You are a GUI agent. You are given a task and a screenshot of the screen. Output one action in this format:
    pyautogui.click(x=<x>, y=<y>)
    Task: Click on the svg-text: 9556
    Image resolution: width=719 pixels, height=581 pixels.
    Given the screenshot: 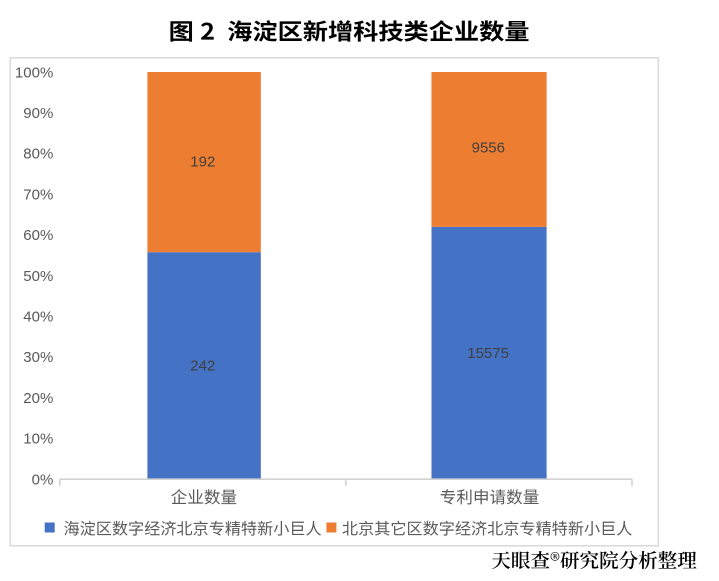 What is the action you would take?
    pyautogui.click(x=488, y=148)
    